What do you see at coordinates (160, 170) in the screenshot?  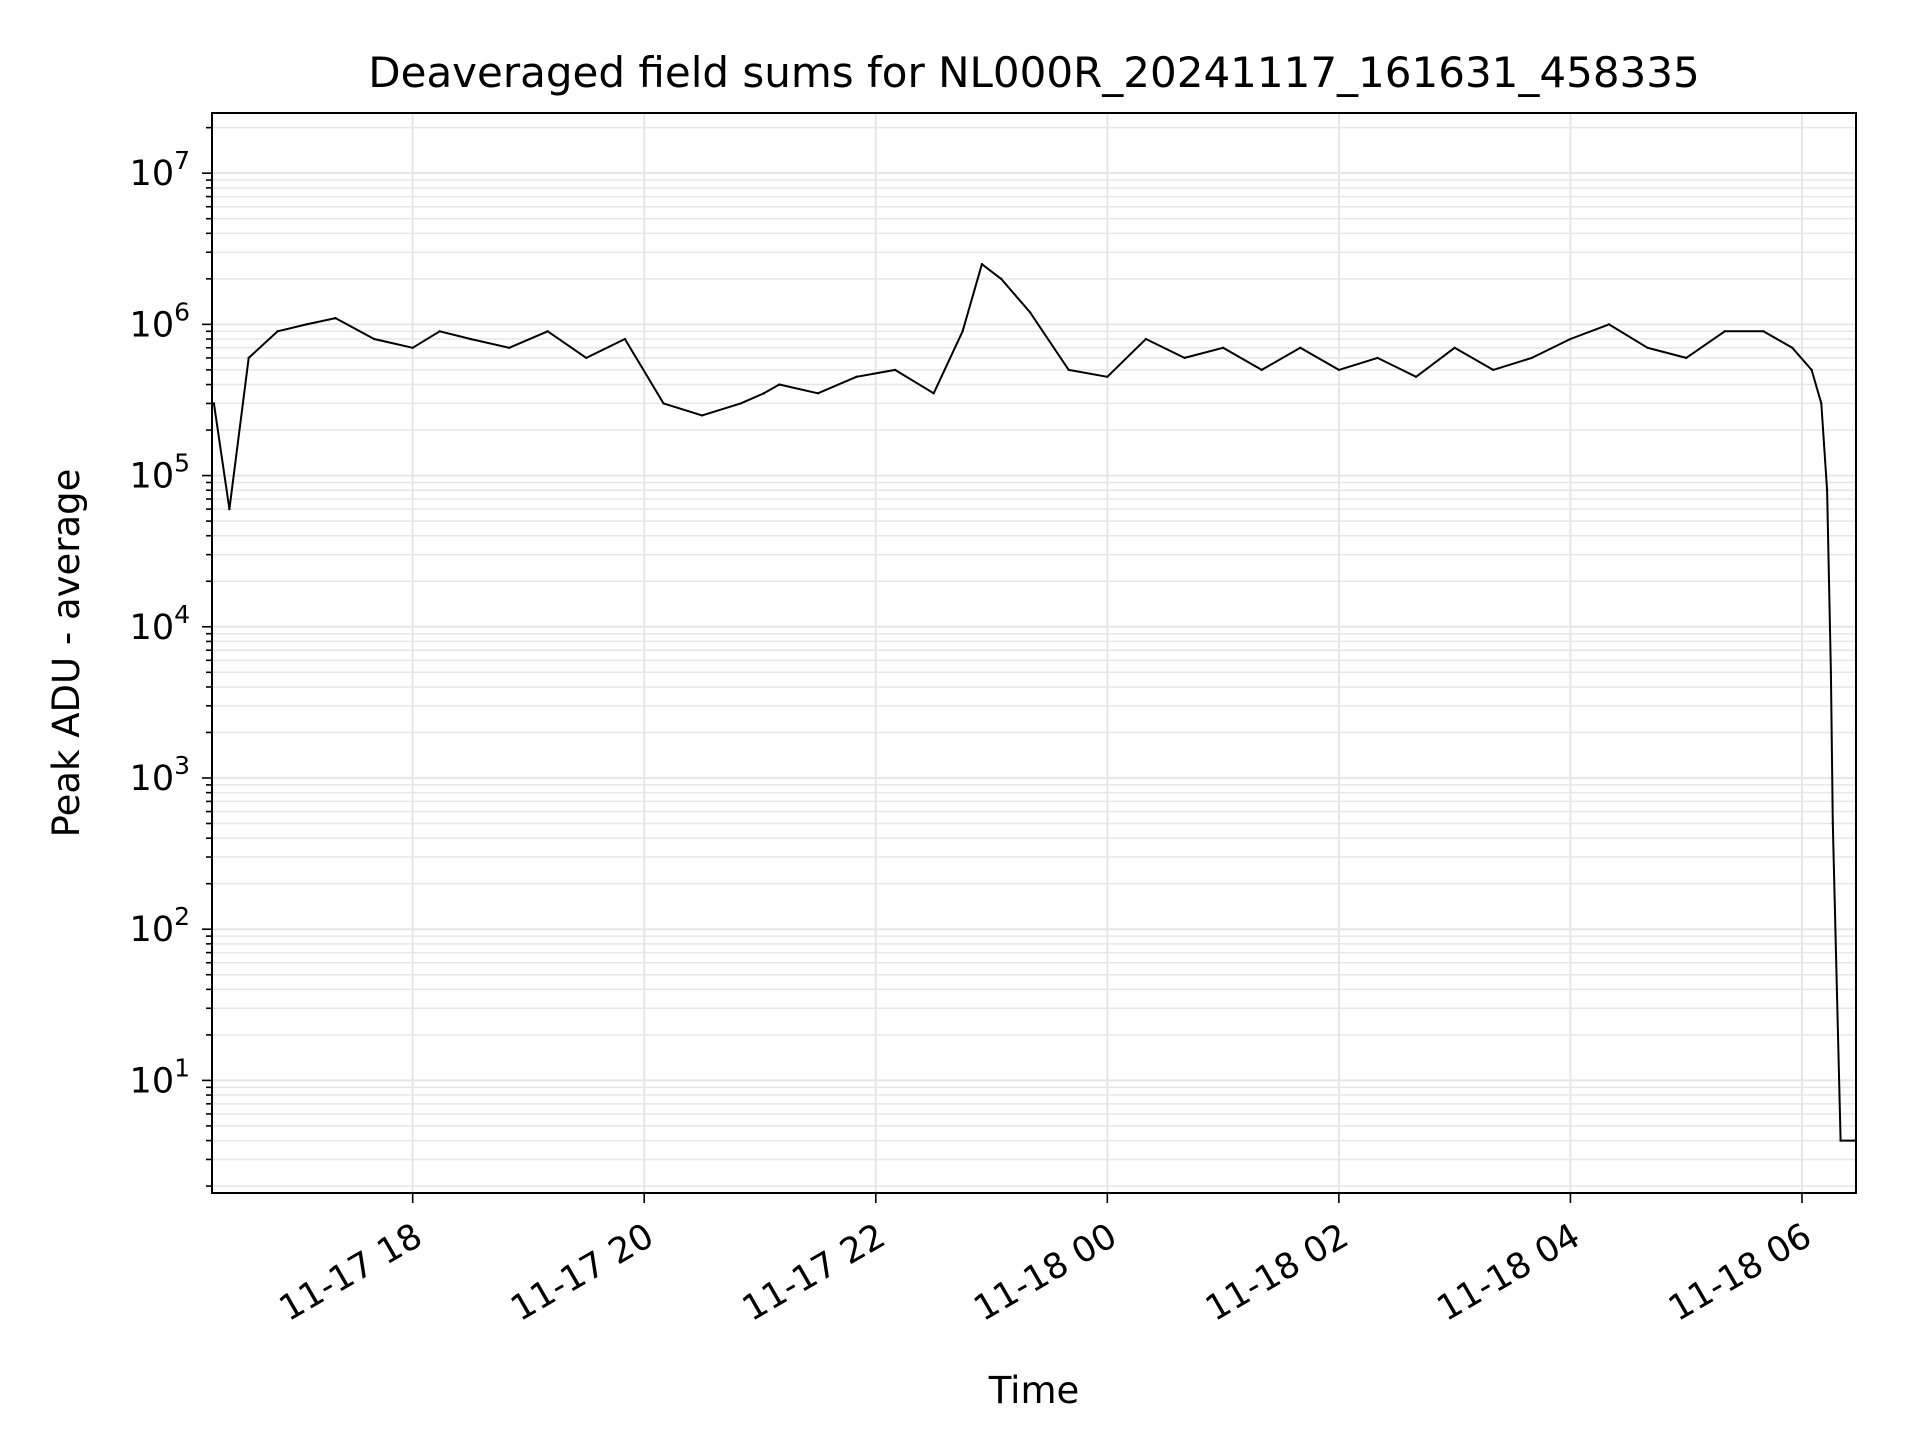 I see `y-tick-label: 10⁷` at bounding box center [160, 170].